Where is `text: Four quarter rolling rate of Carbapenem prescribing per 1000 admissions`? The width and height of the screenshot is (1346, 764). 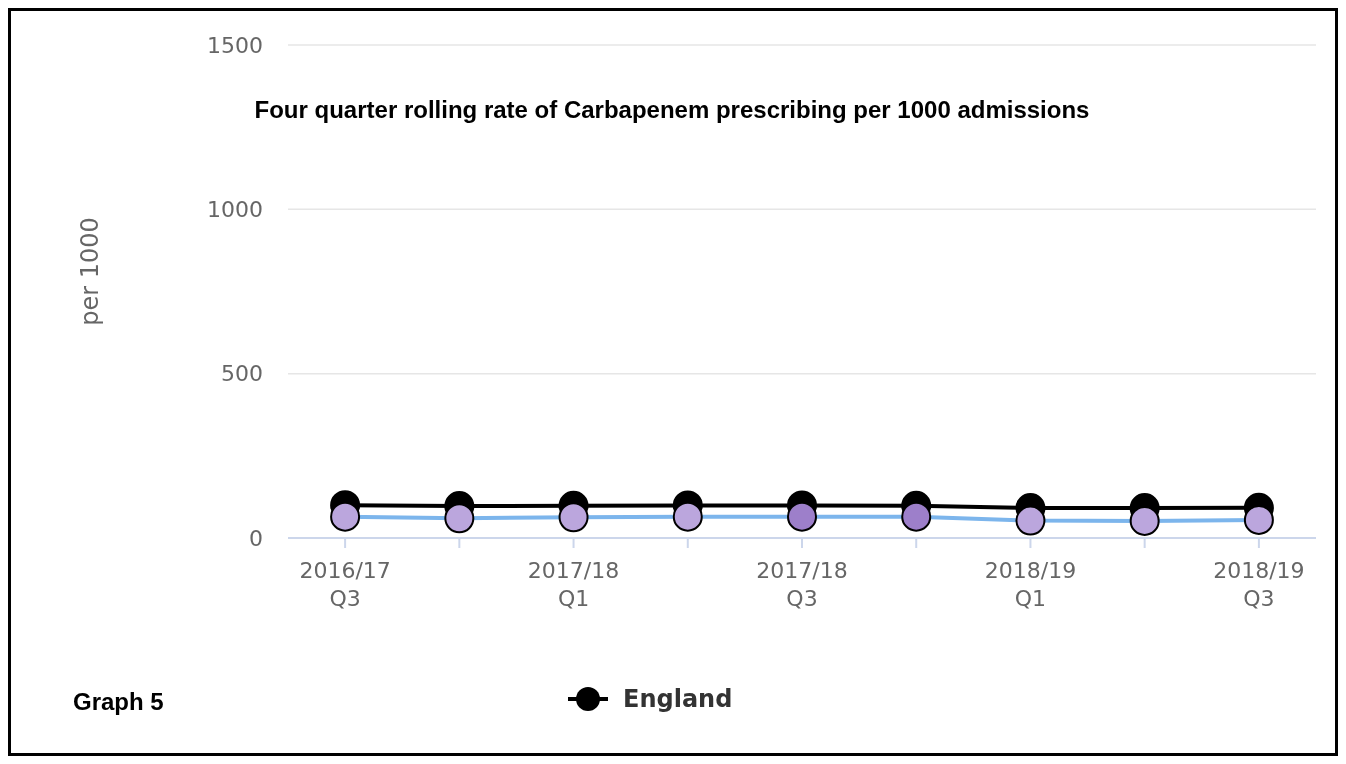
text: Four quarter rolling rate of Carbapenem prescribing per 1000 admissions is located at coordinates (672, 109).